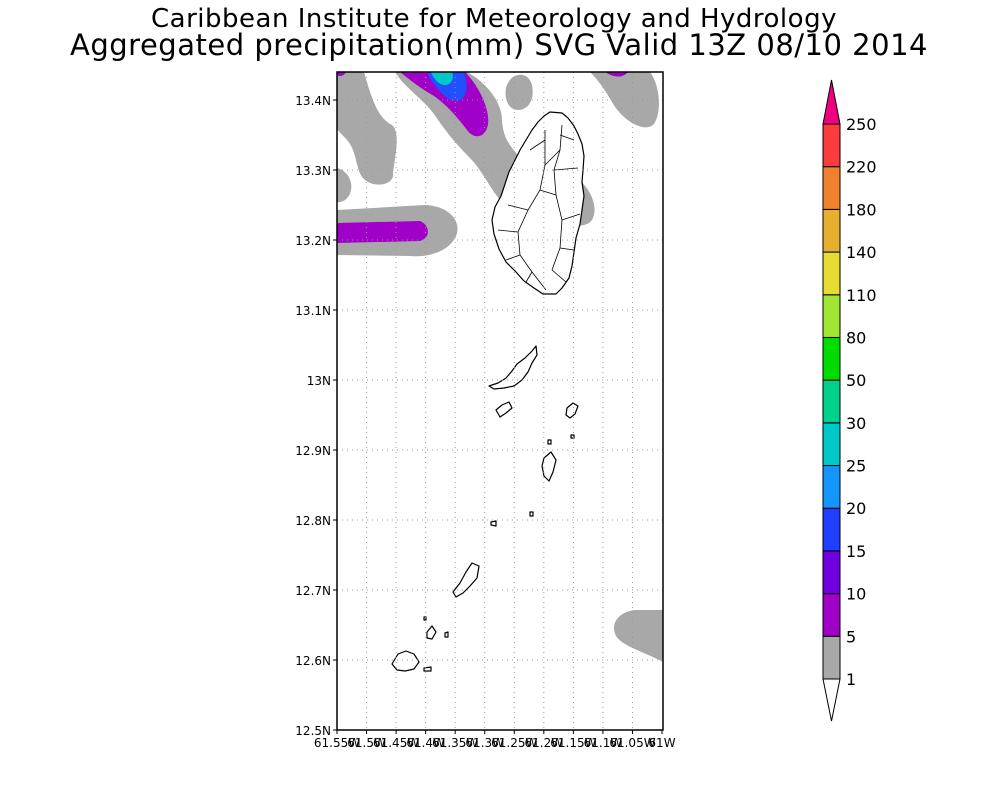 The width and height of the screenshot is (1000, 800). I want to click on lat-tick-label: 12.7N, so click(313, 591).